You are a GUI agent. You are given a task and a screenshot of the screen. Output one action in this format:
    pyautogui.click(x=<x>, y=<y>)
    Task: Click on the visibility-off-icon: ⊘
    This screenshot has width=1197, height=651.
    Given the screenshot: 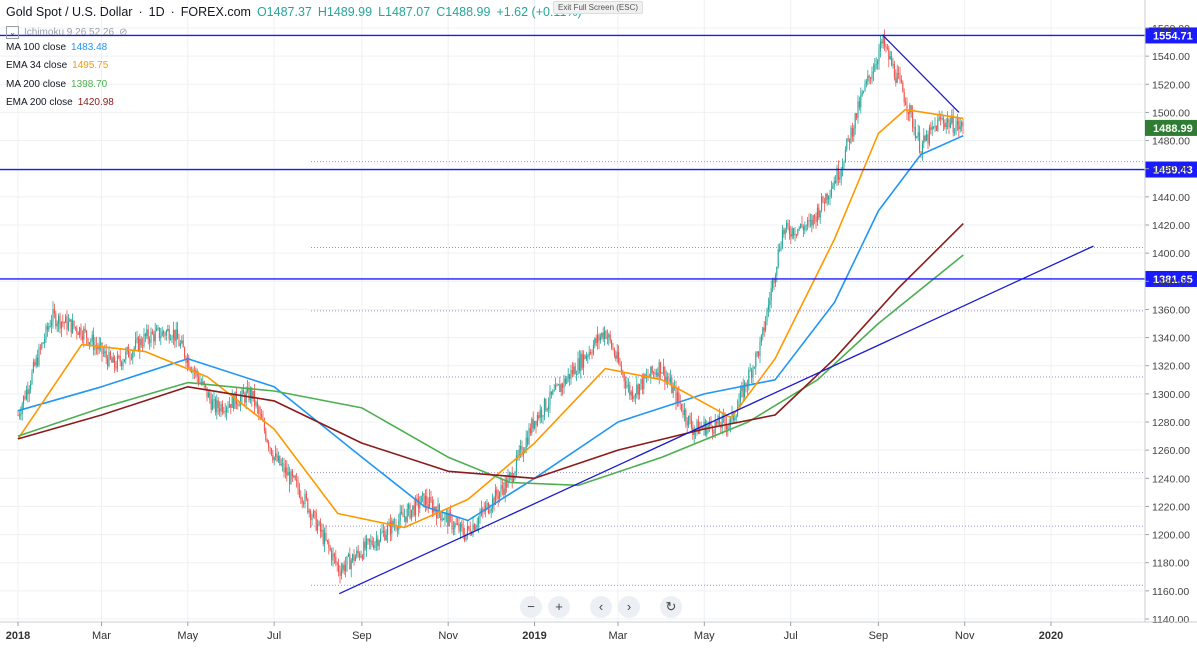 What is the action you would take?
    pyautogui.click(x=123, y=32)
    